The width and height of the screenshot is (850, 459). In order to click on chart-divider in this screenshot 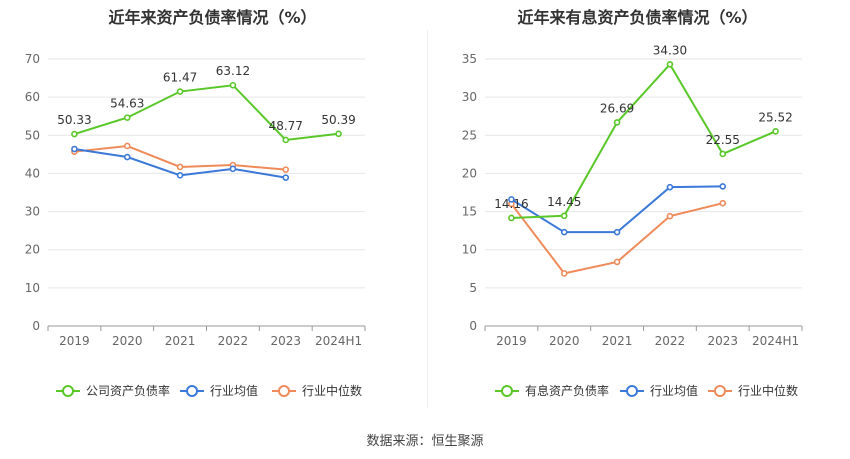, I will do `click(427, 219)`.